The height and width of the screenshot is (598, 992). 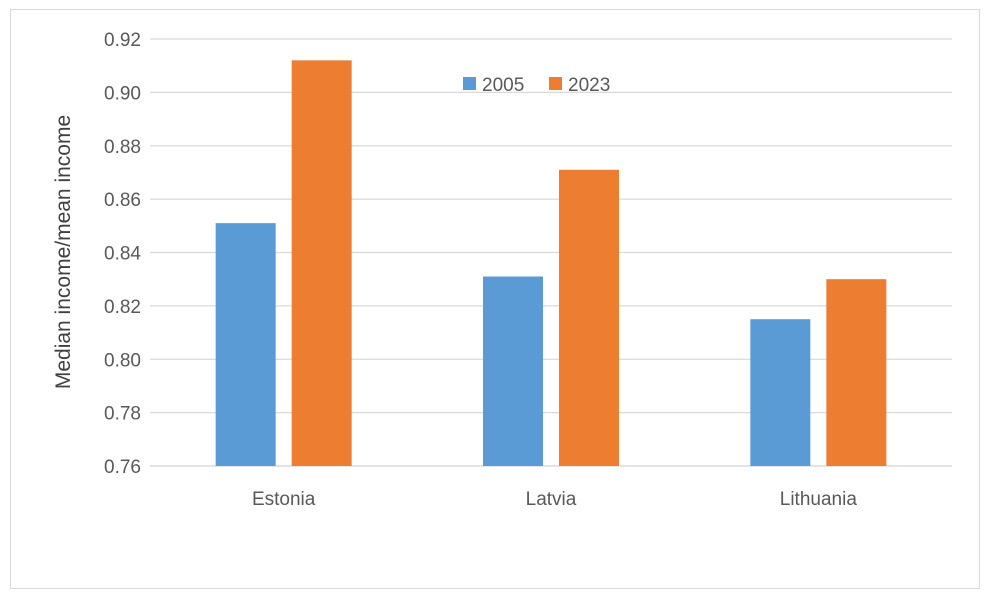 What do you see at coordinates (122, 307) in the screenshot?
I see `y-tick-label: 0.82` at bounding box center [122, 307].